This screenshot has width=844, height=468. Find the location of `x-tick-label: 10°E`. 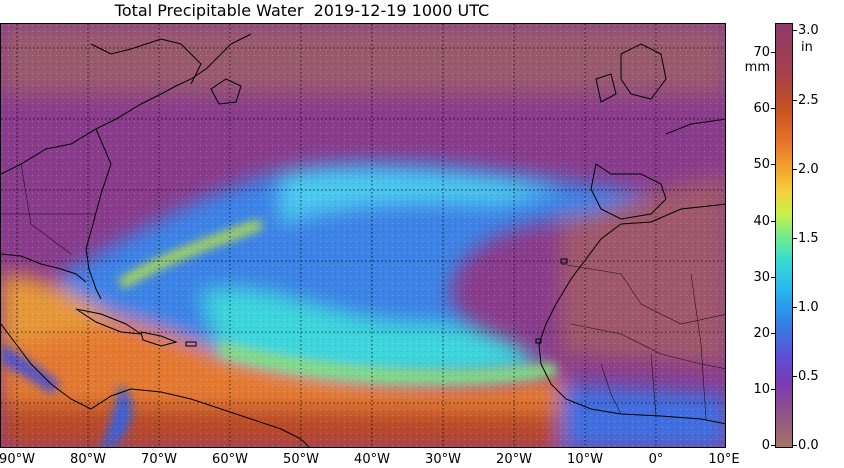

x-tick-label: 10°E is located at coordinates (724, 459).